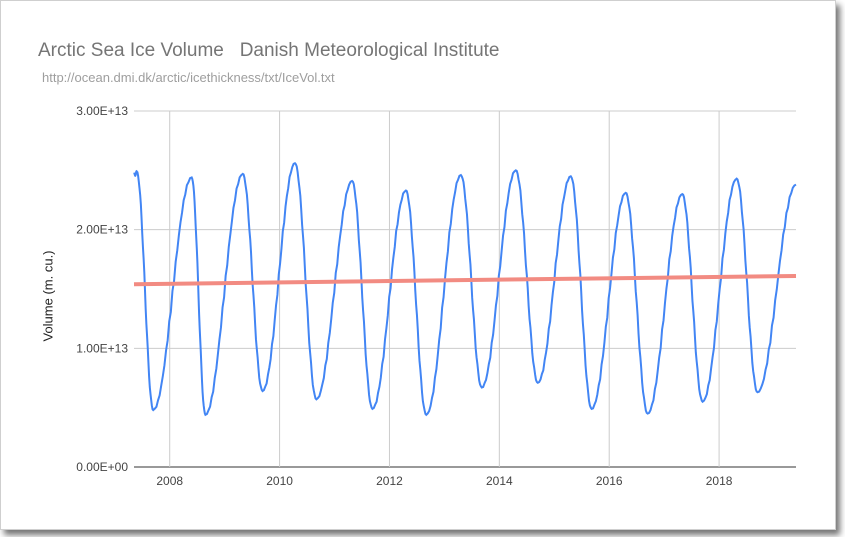 Image resolution: width=845 pixels, height=537 pixels. Describe the element at coordinates (169, 481) in the screenshot. I see `x-tick-label: 2008` at that location.